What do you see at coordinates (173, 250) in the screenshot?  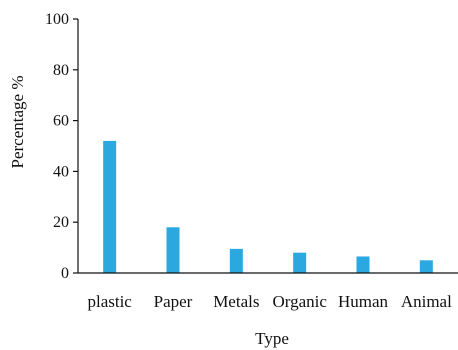 I see `bar-paper` at bounding box center [173, 250].